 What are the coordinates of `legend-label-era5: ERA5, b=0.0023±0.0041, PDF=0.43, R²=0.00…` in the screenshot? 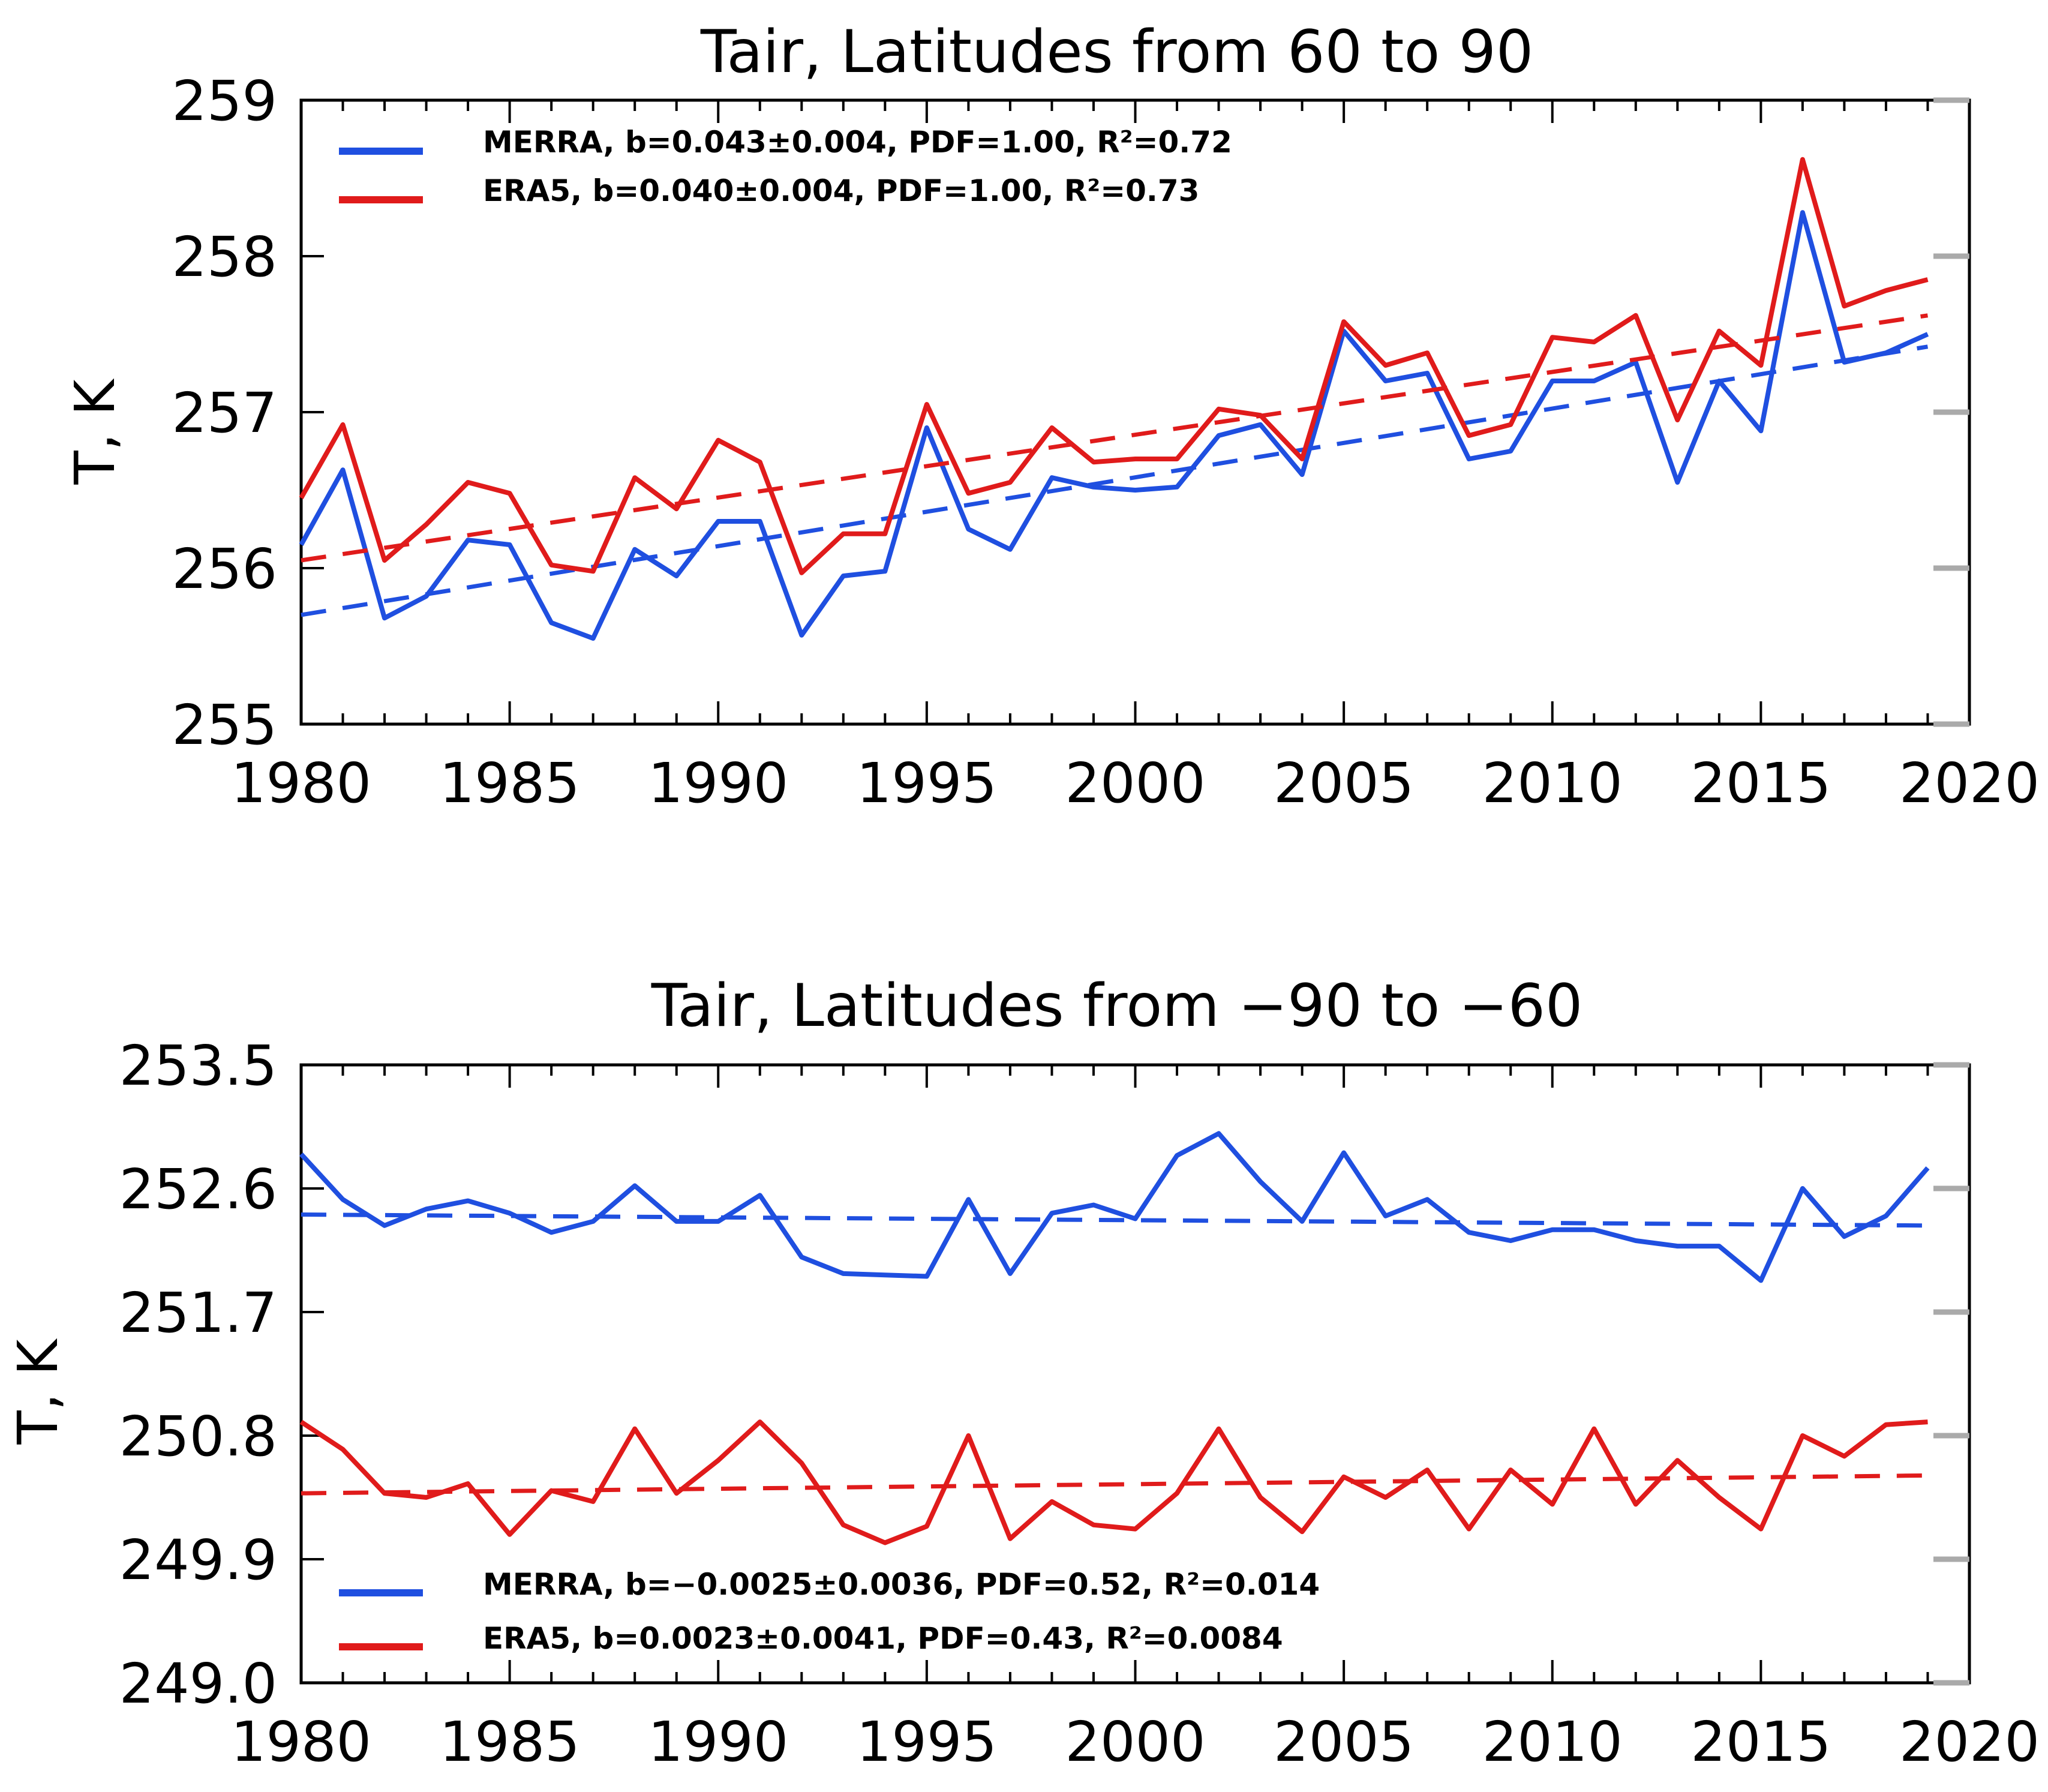 It's located at (883, 1638).